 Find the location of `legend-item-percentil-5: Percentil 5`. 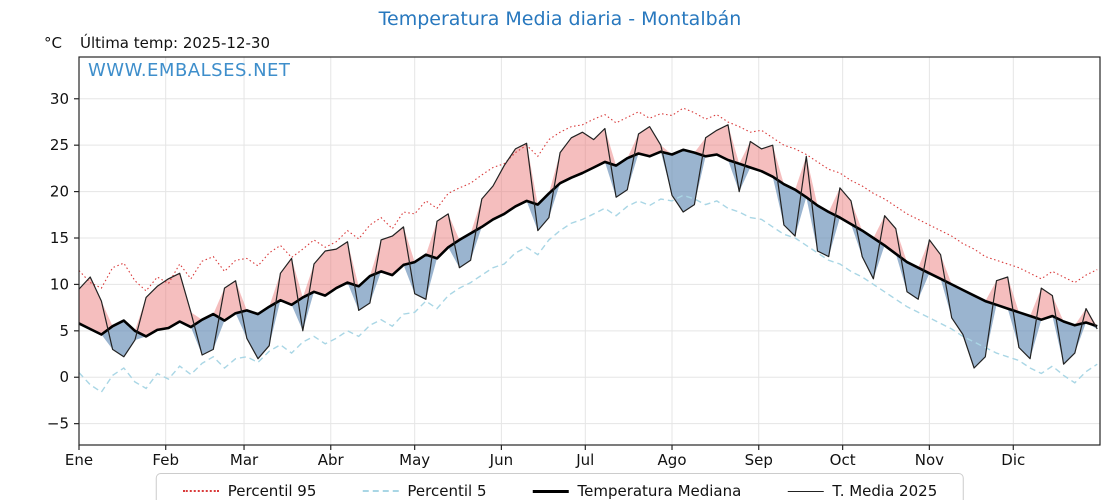

legend-item-percentil-5: Percentil 5 is located at coordinates (424, 491).